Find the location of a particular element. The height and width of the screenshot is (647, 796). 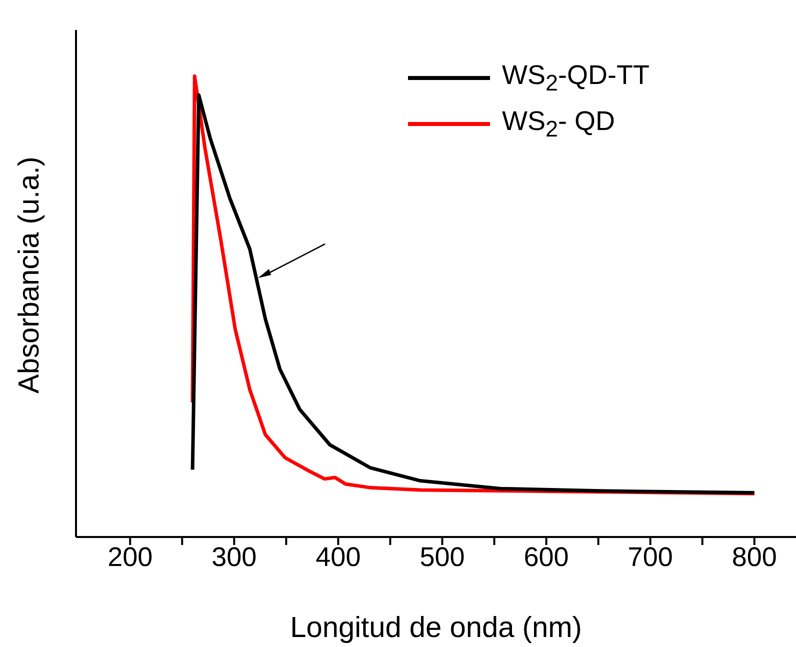

x-tick-label: 600 is located at coordinates (546, 557).